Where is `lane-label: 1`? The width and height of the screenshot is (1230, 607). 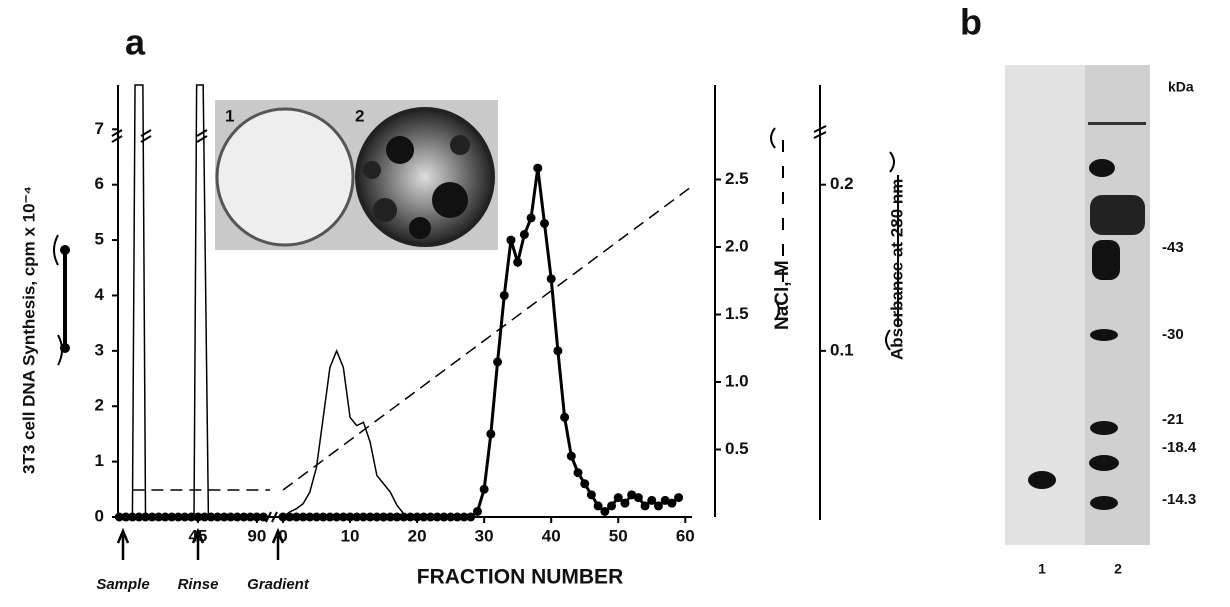
lane-label: 1 is located at coordinates (1042, 569).